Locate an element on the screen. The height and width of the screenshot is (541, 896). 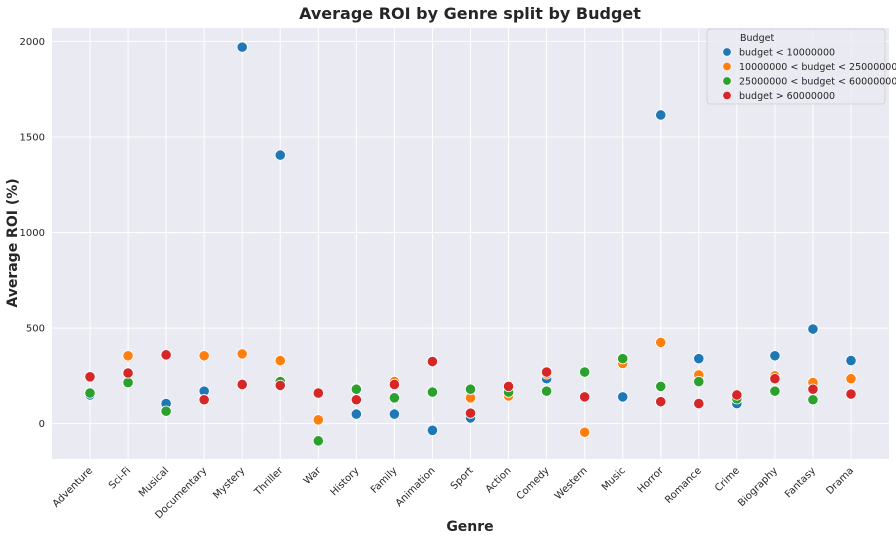
legend-entry-label: 25000000 < budget < 60000000 is located at coordinates (817, 82).